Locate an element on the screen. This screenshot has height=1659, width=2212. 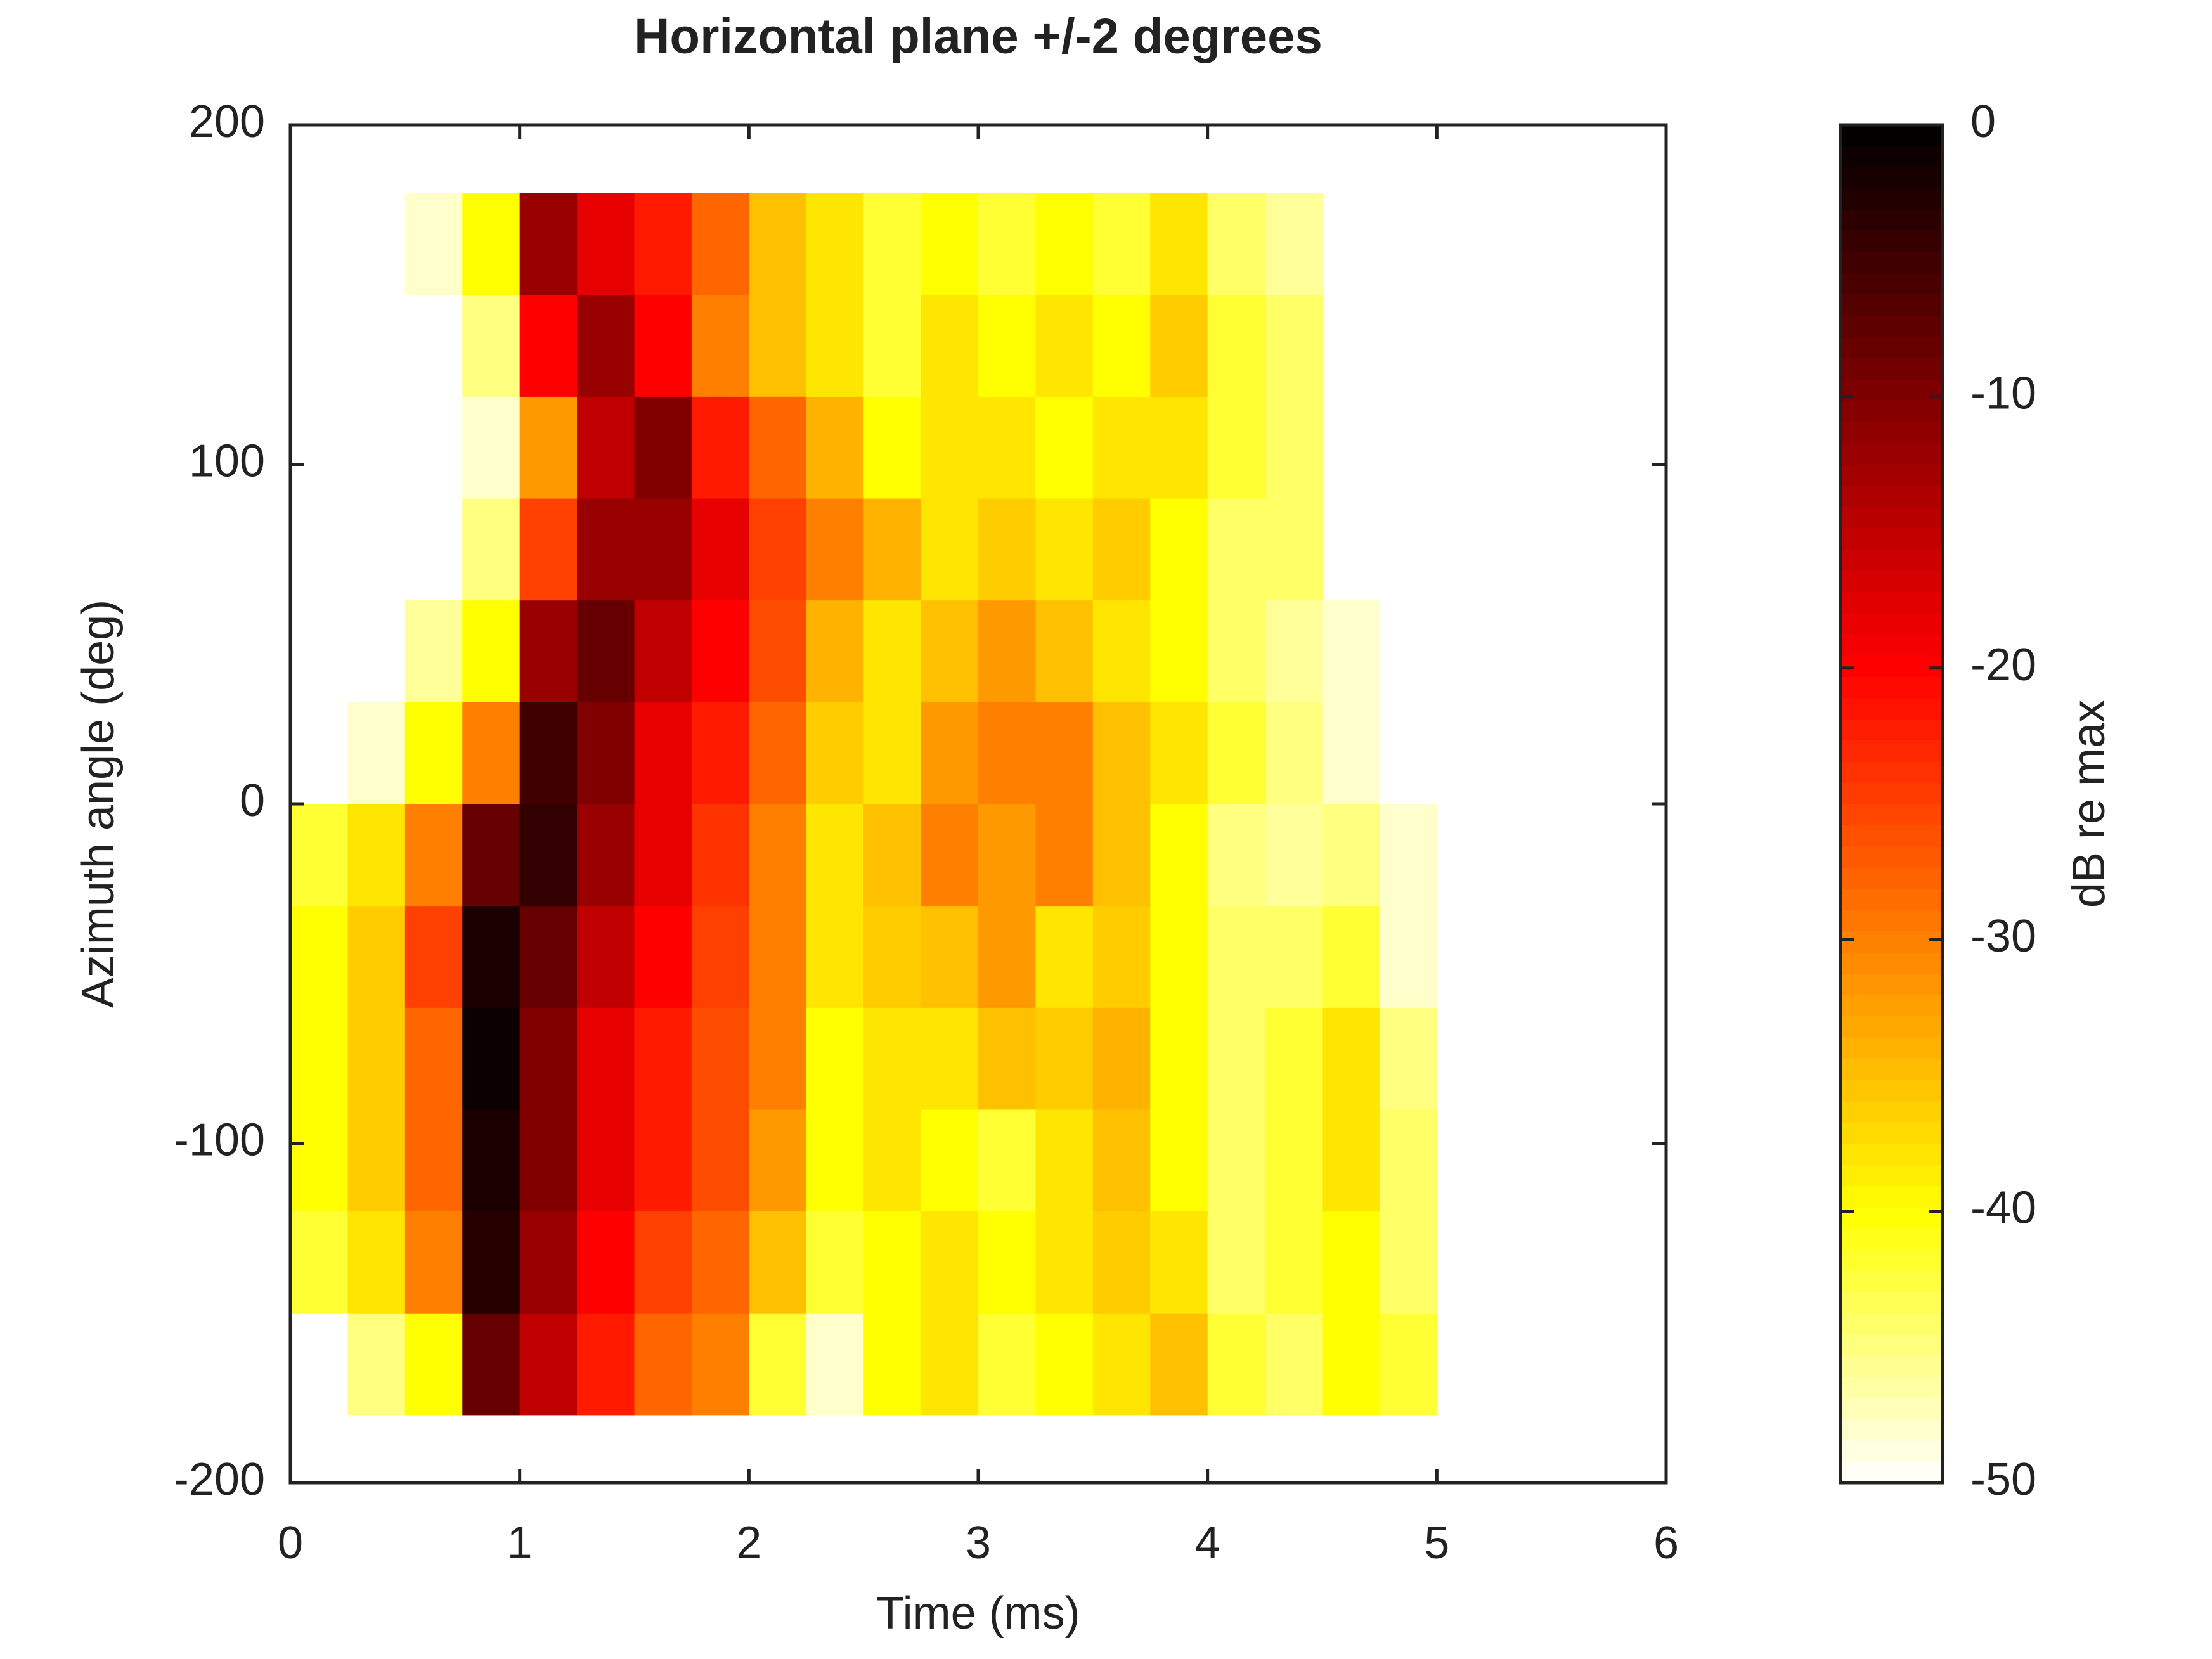
colorbar-tick-label: -50 is located at coordinates (2003, 1479).